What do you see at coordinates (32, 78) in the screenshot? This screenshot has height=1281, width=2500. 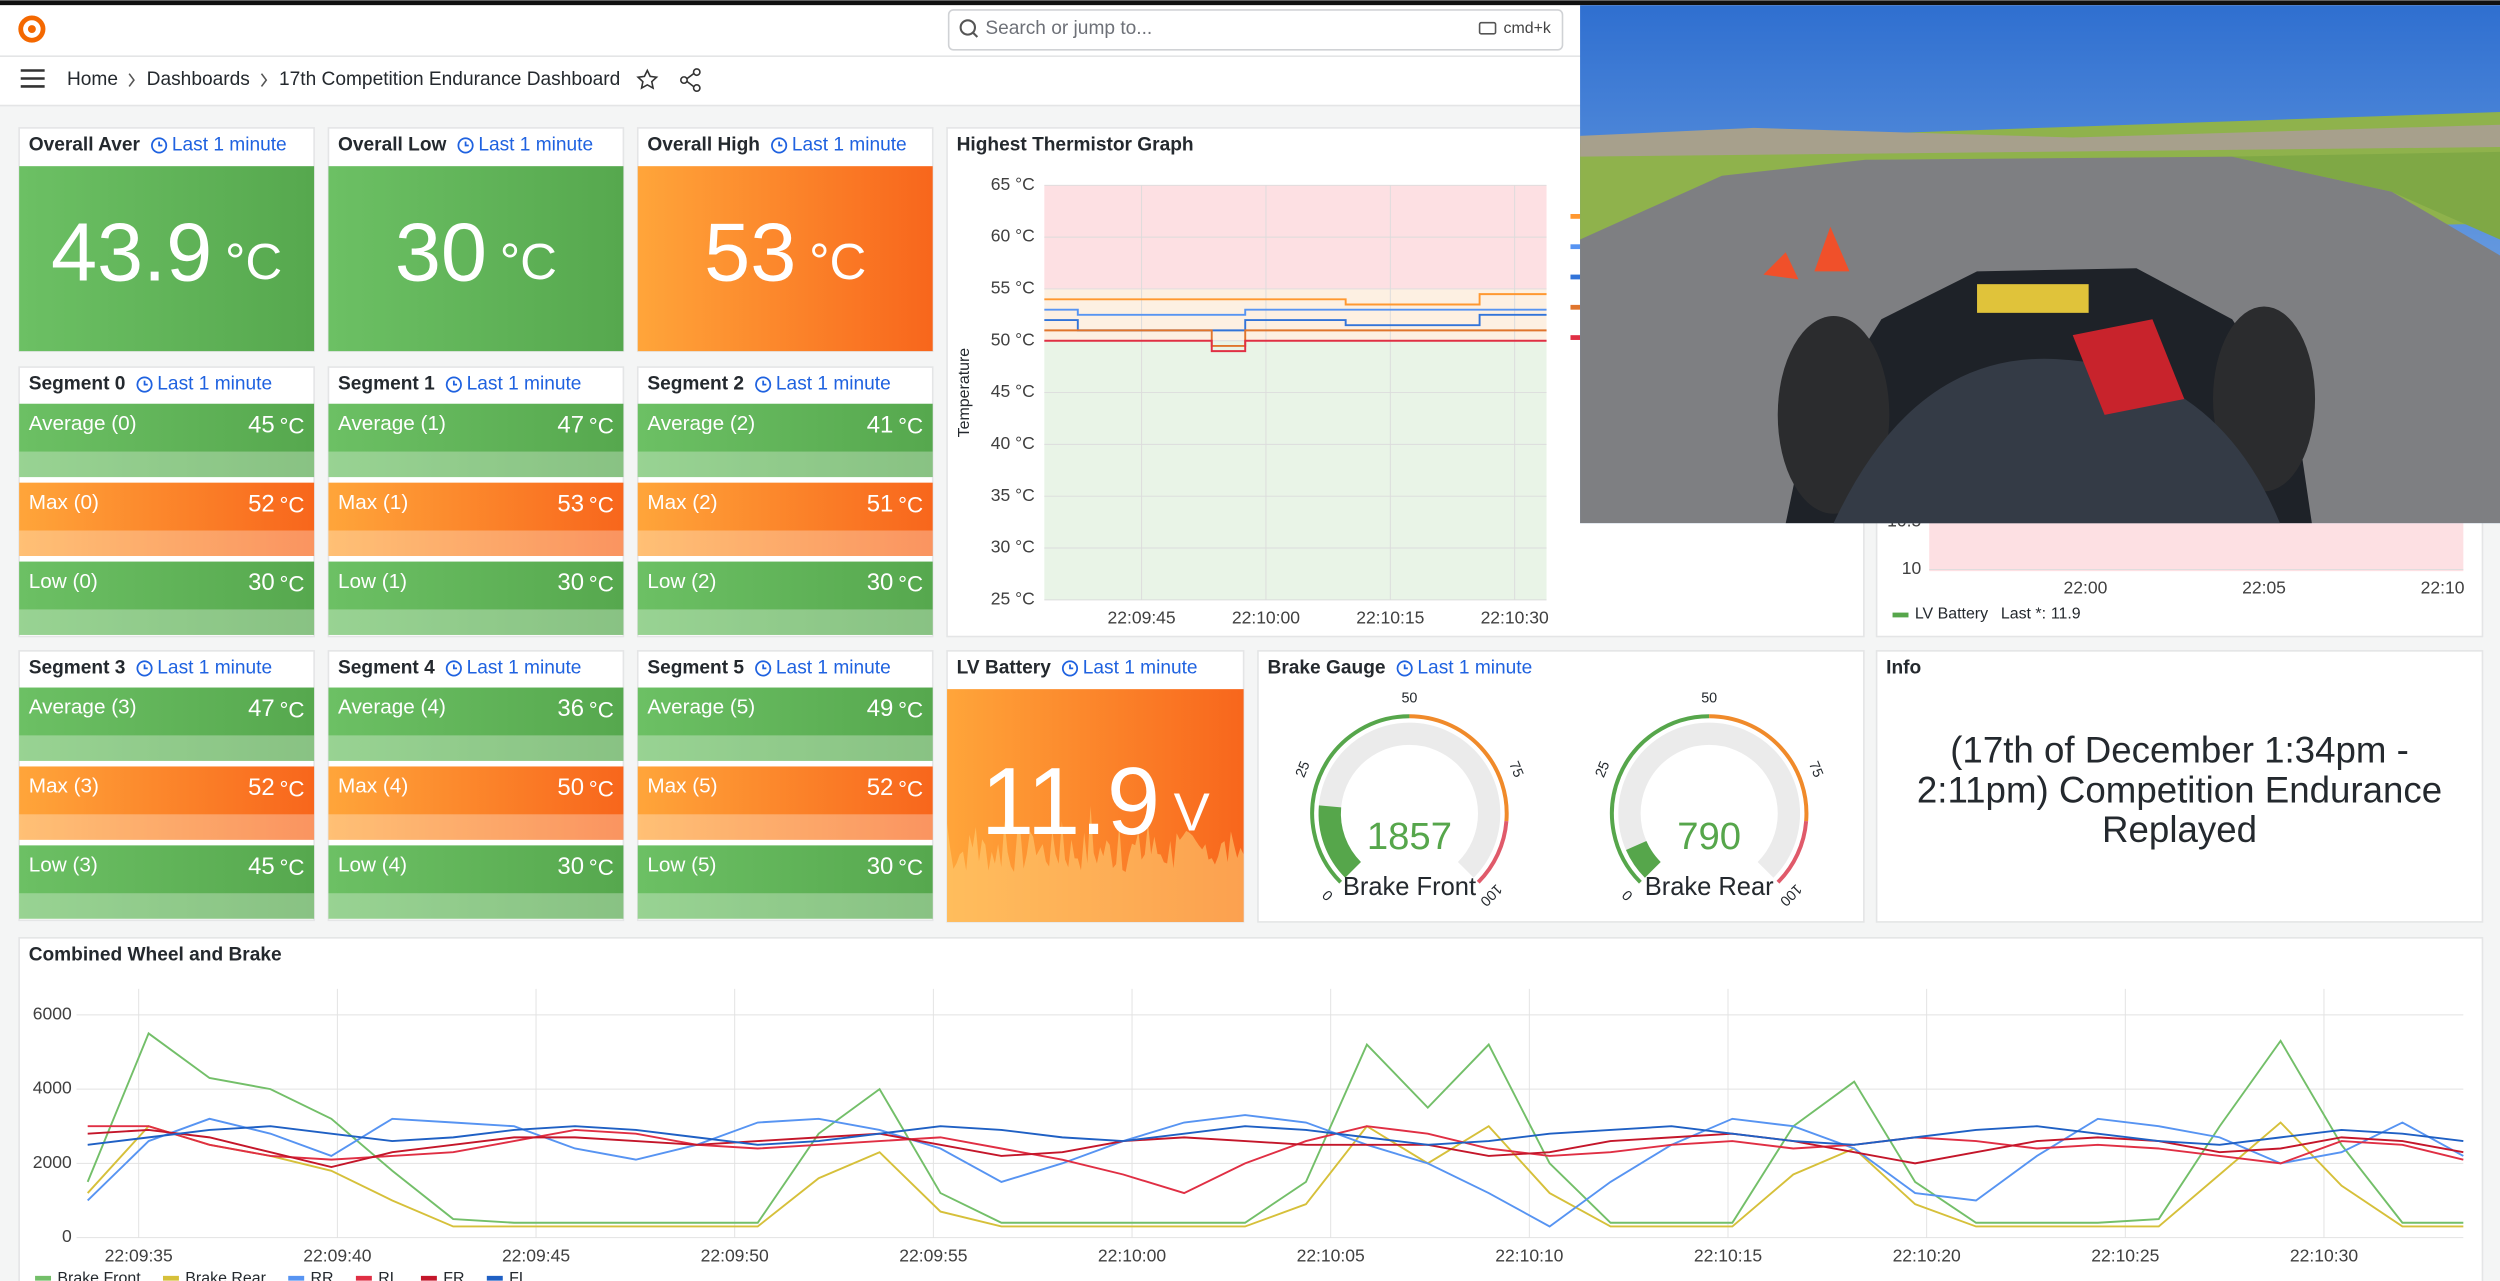 I see `menu-button` at bounding box center [32, 78].